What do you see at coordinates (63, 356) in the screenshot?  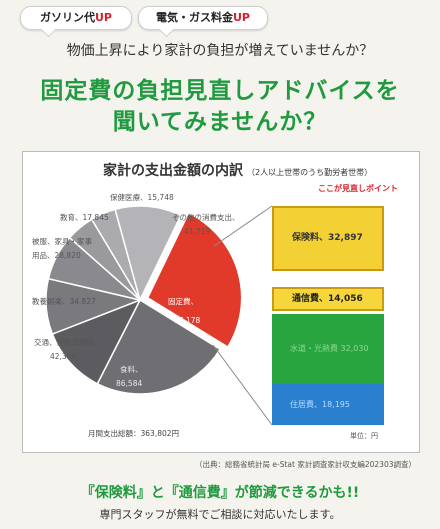 I see `label-traffic-2: 42,396` at bounding box center [63, 356].